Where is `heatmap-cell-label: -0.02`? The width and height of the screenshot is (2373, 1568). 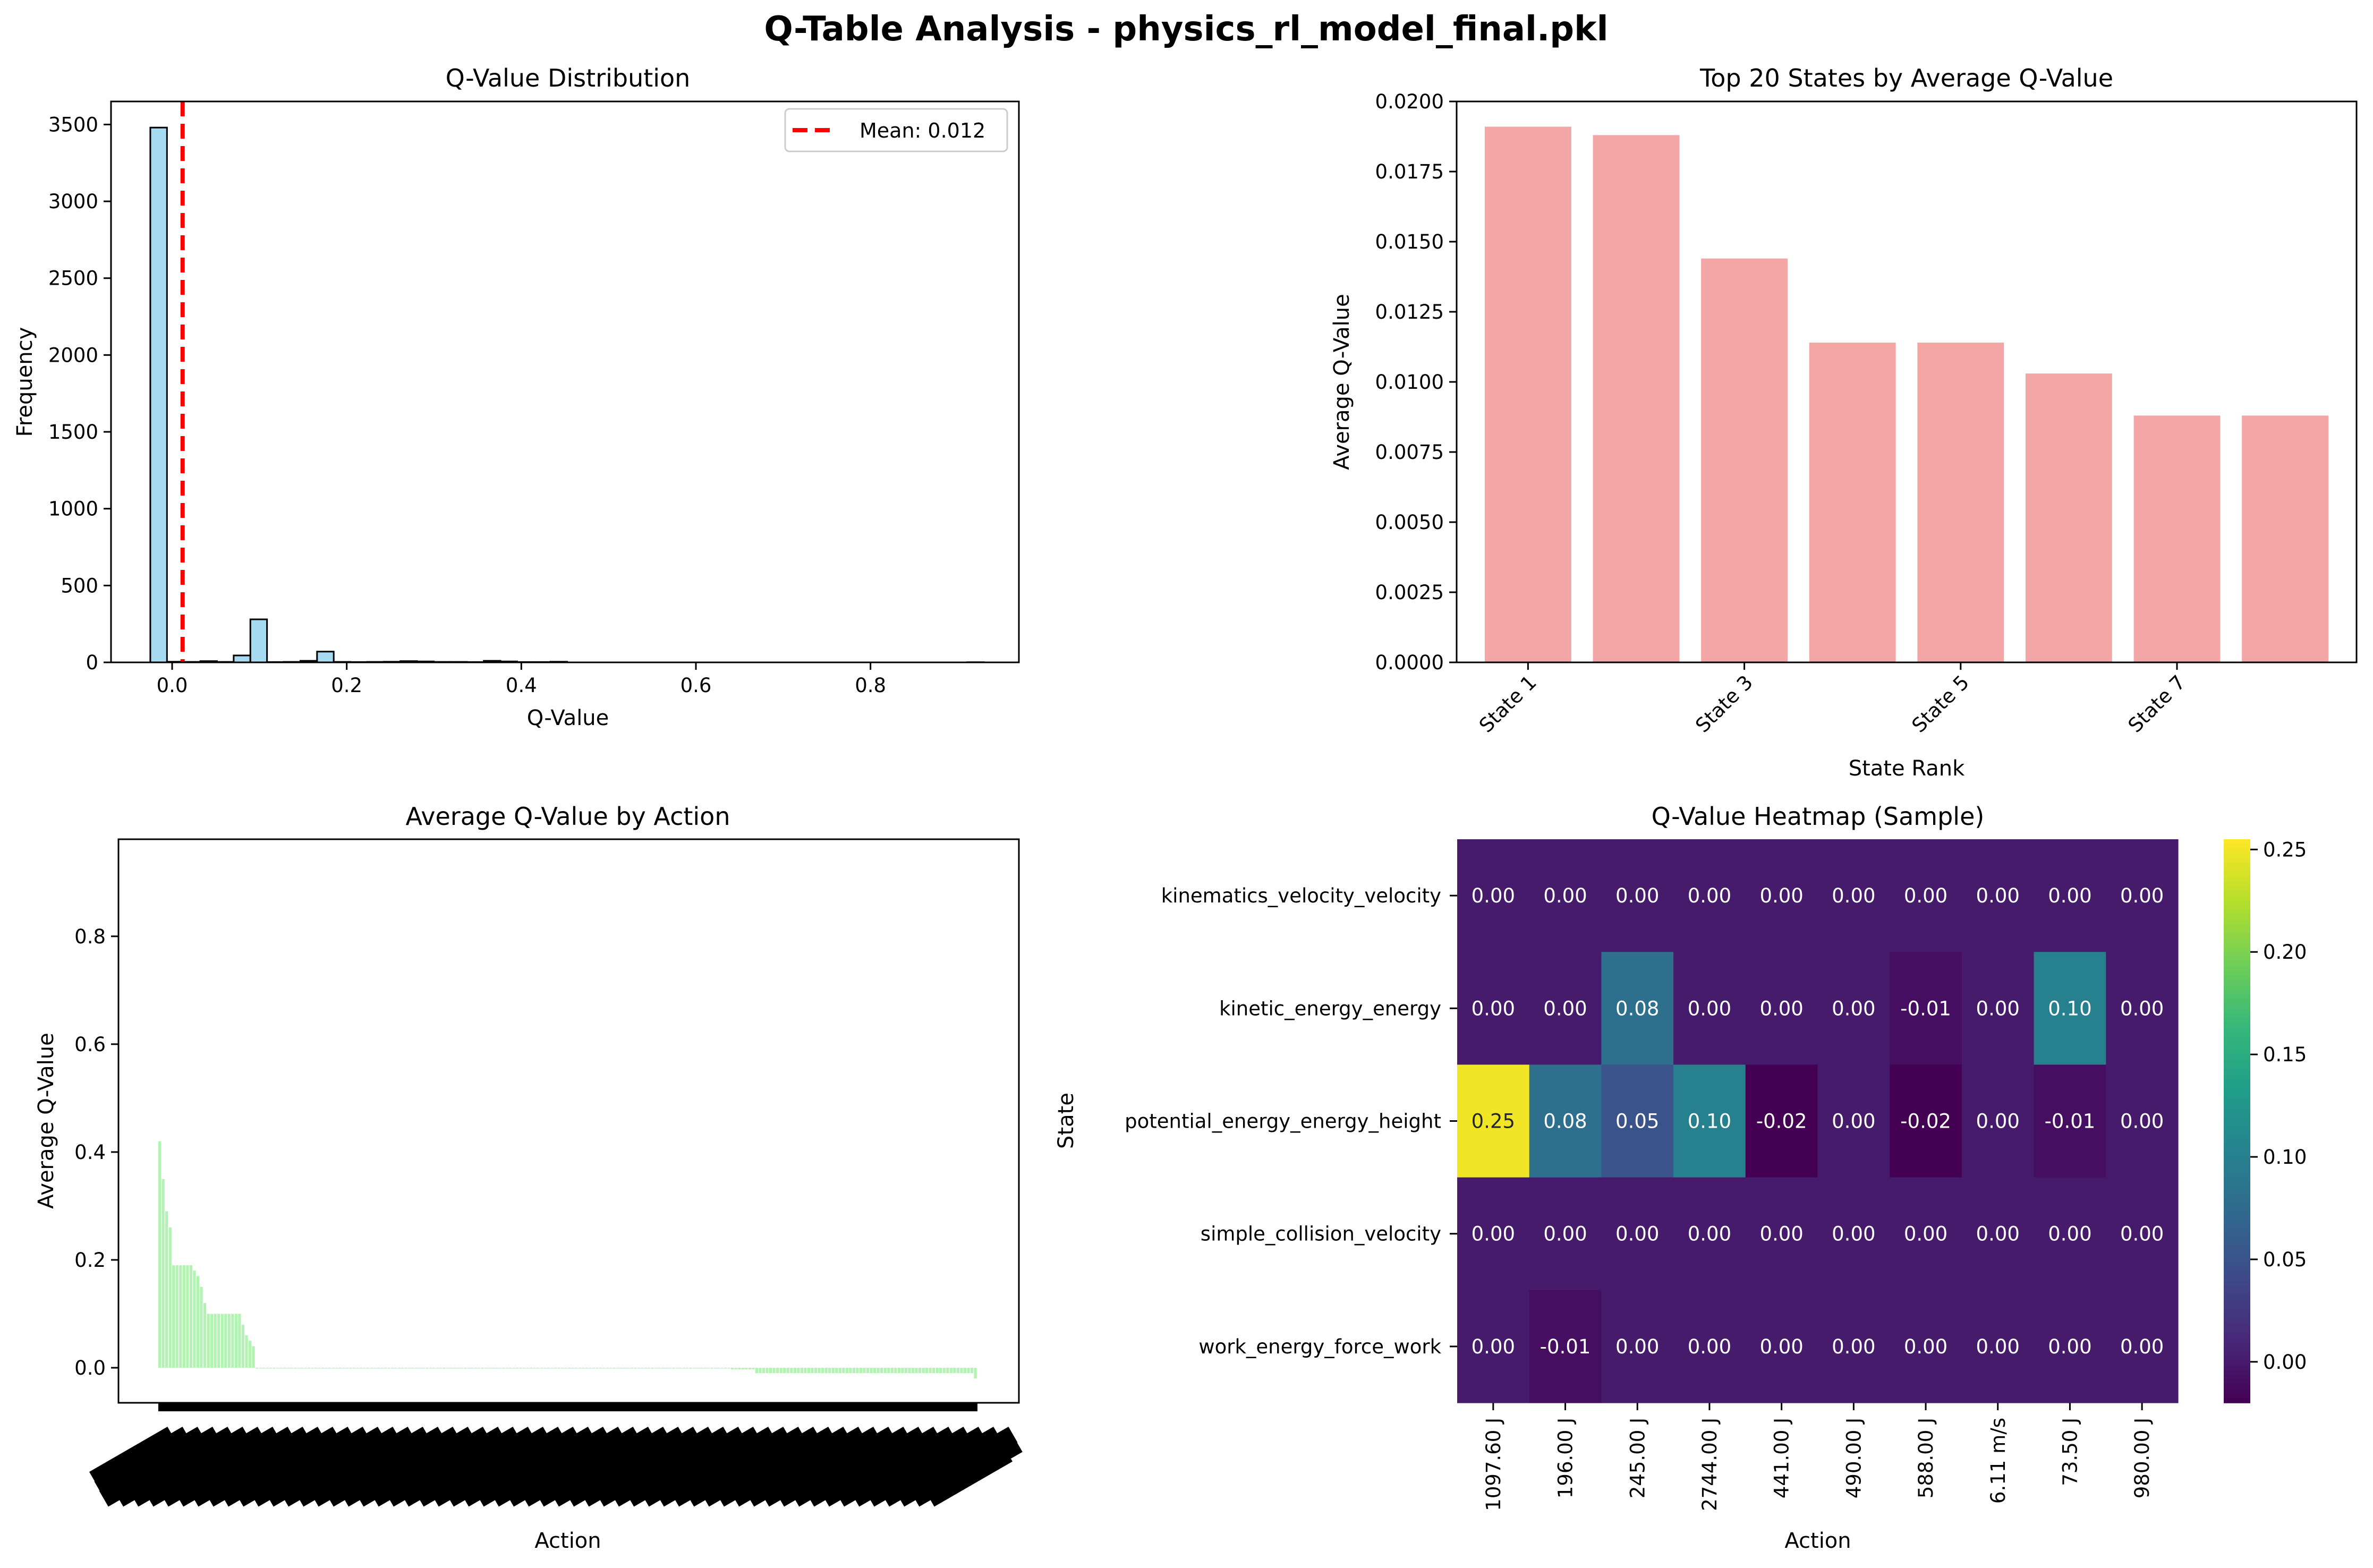 heatmap-cell-label: -0.02 is located at coordinates (1926, 1122).